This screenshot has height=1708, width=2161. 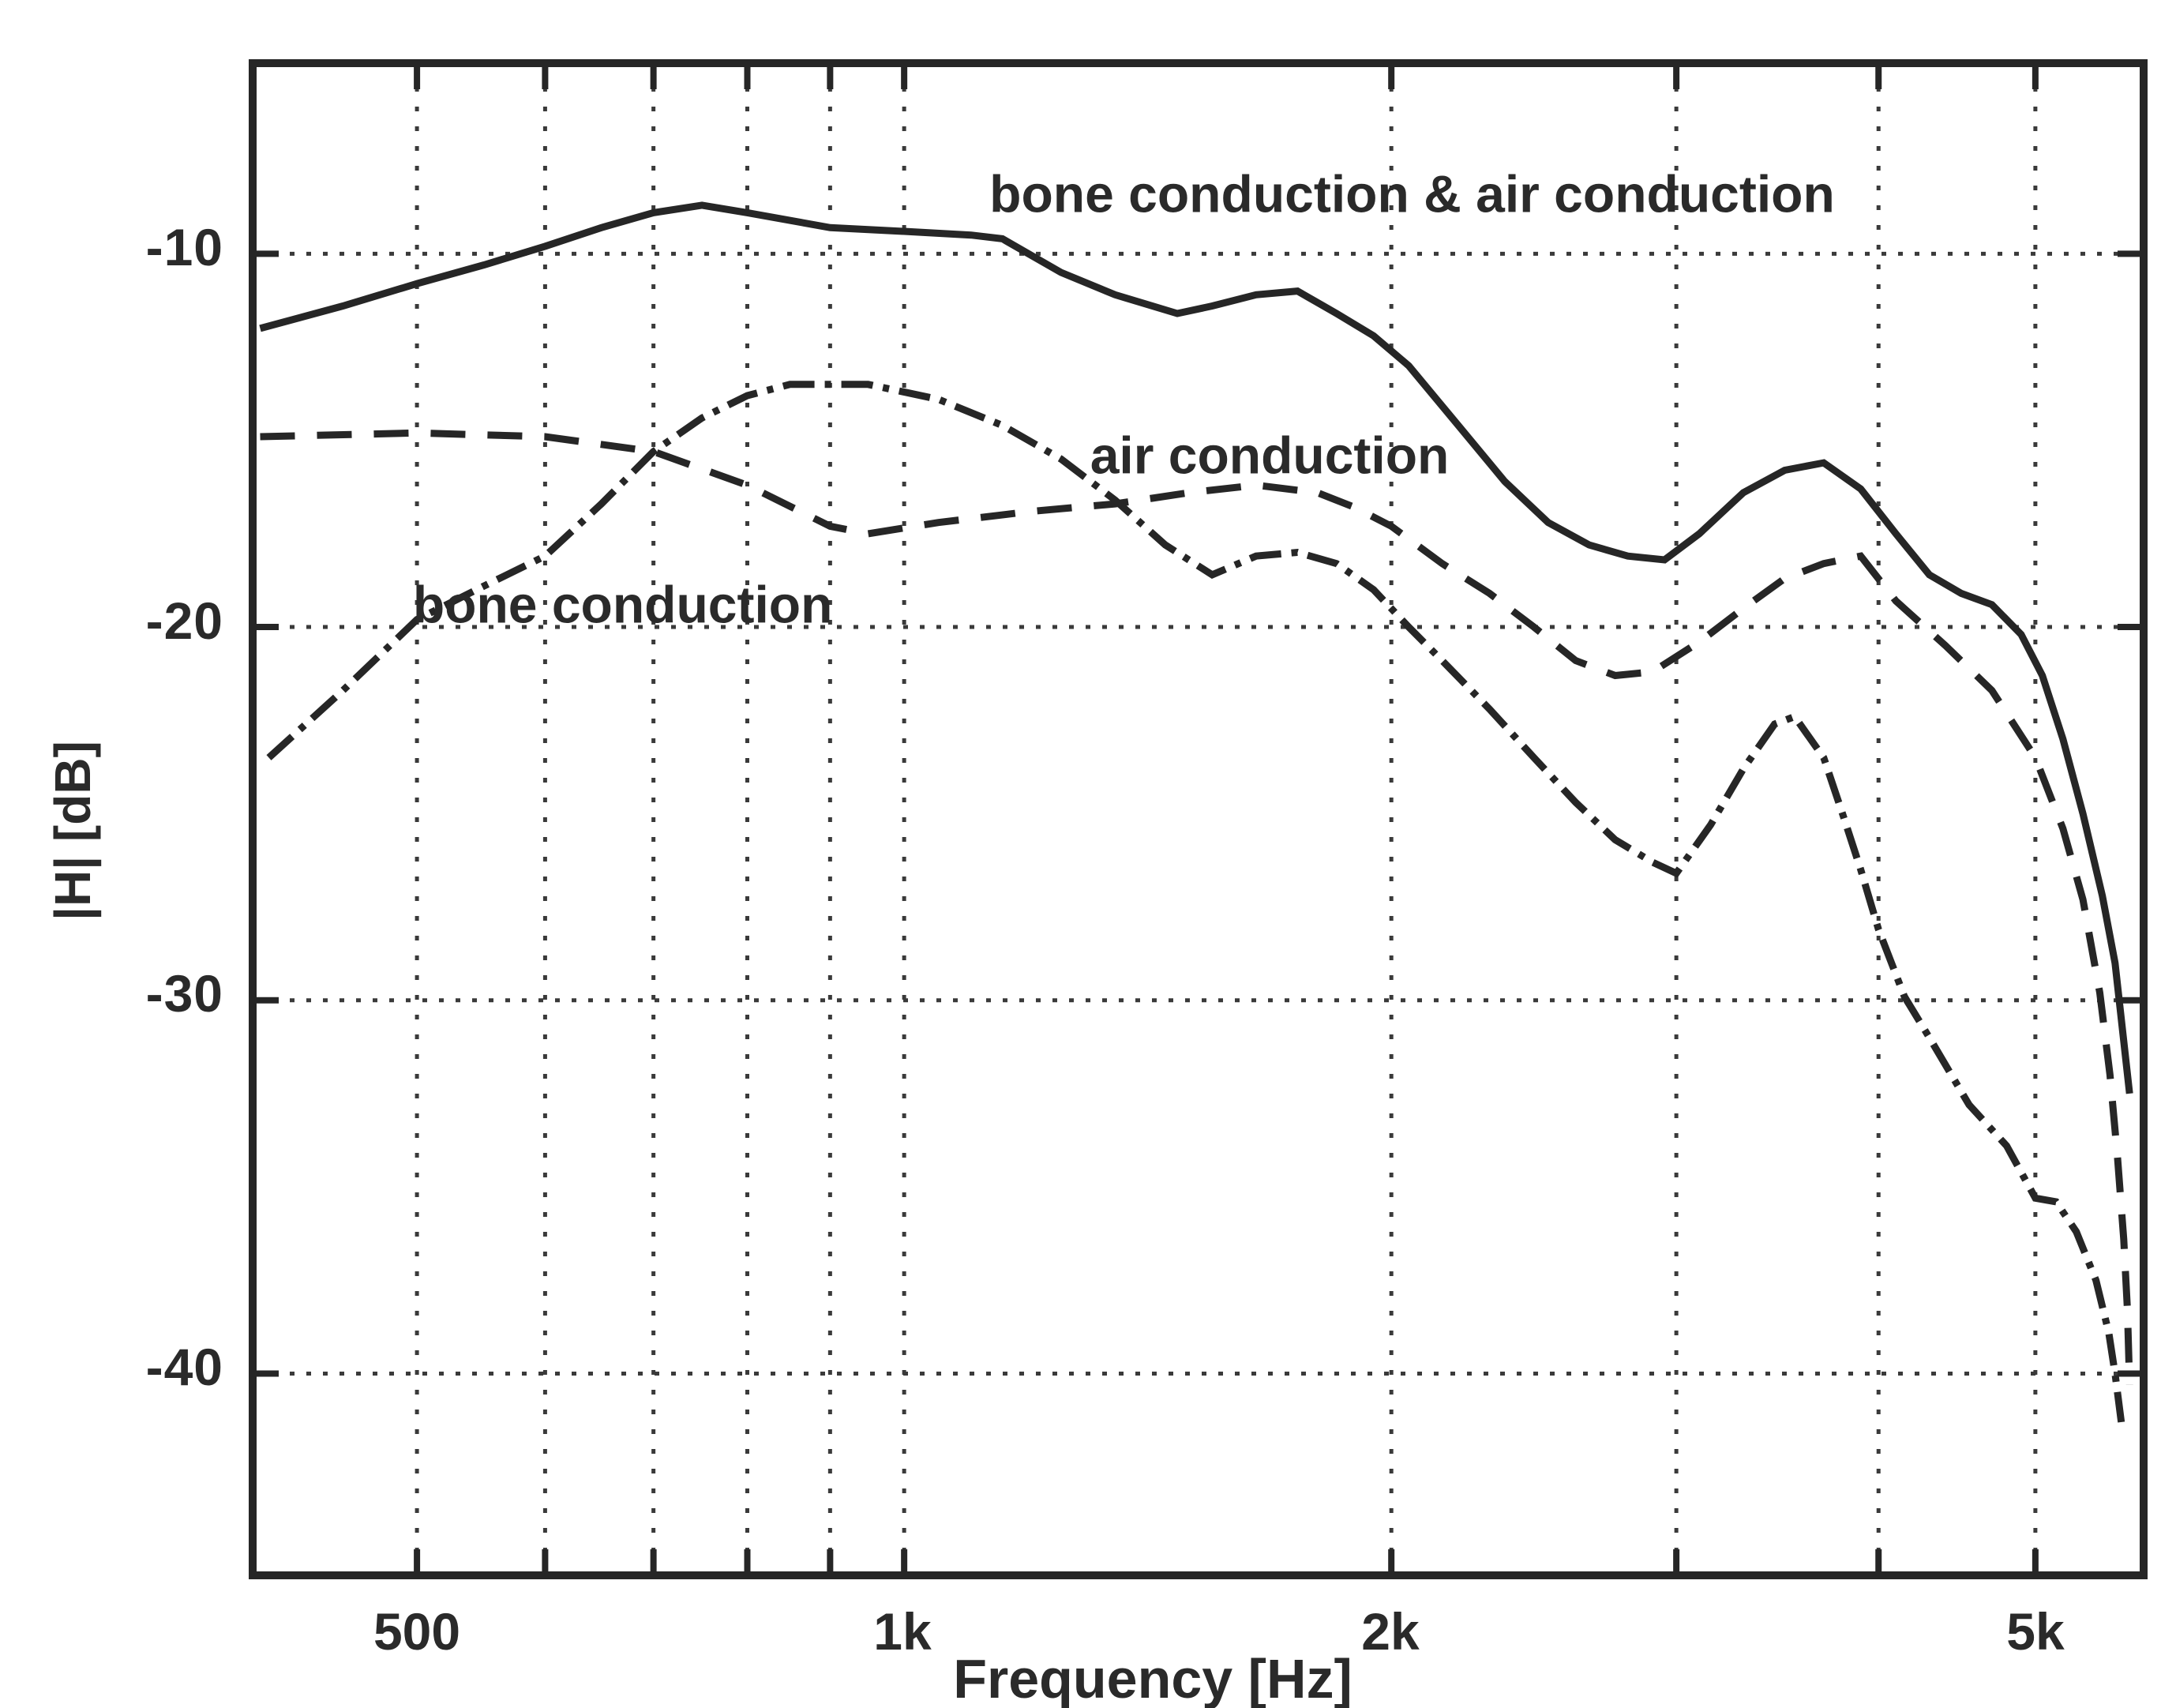 What do you see at coordinates (1153, 1678) in the screenshot?
I see `x-axis-title: Frequency [Hz]` at bounding box center [1153, 1678].